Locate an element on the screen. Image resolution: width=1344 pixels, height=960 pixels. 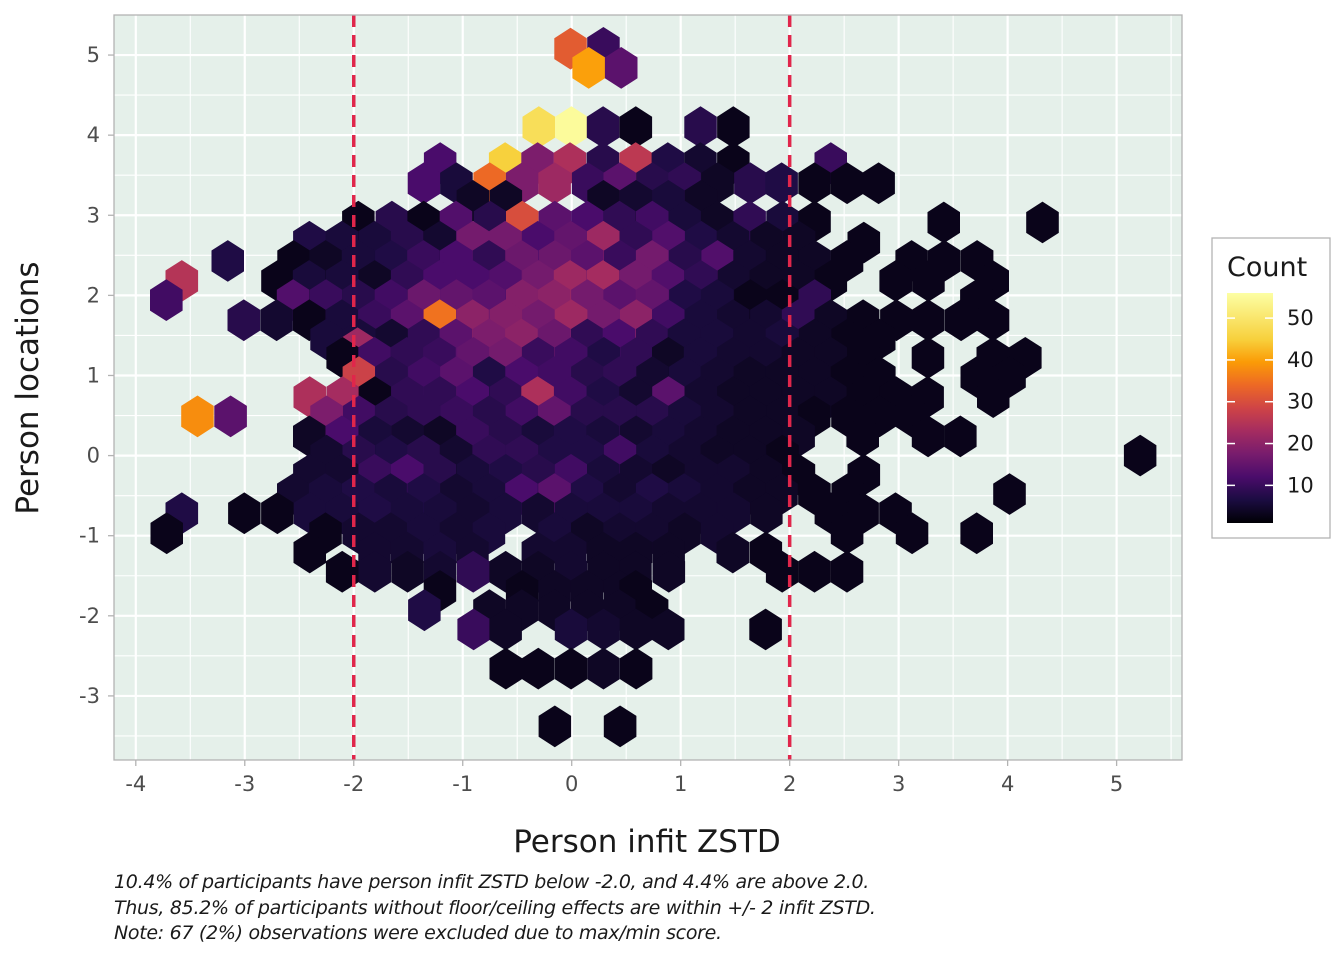
y-tick-label-0: -3 is located at coordinates (89, 696).